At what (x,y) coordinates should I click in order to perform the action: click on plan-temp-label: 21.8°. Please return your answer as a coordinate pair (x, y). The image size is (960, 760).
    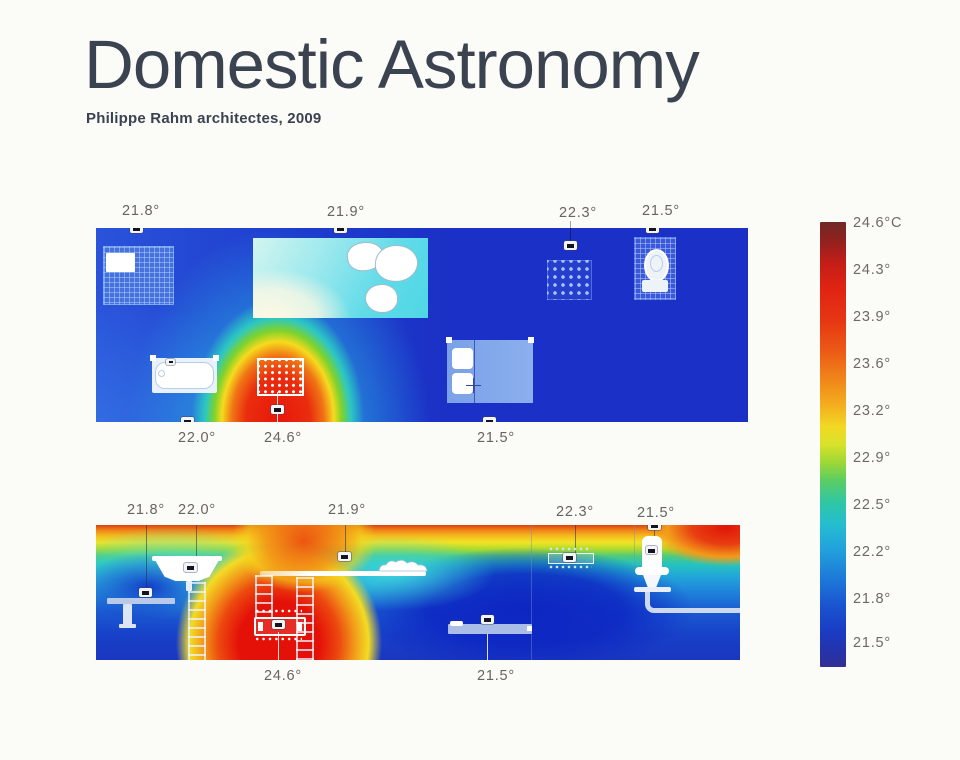
    Looking at the image, I should click on (141, 211).